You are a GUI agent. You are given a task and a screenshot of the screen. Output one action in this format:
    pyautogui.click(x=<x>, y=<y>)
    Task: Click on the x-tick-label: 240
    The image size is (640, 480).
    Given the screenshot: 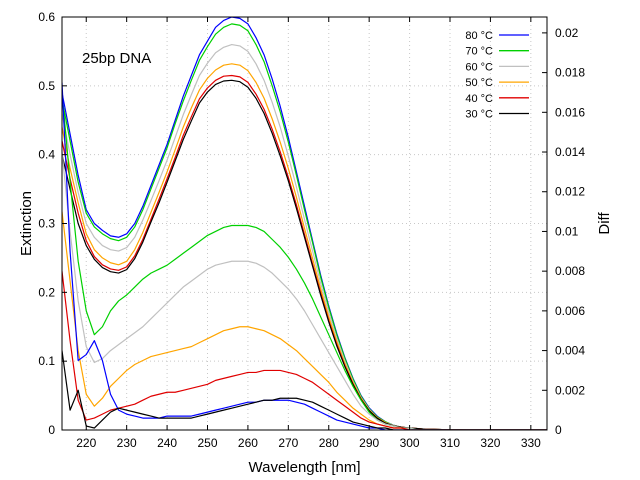 What is the action you would take?
    pyautogui.click(x=167, y=443)
    